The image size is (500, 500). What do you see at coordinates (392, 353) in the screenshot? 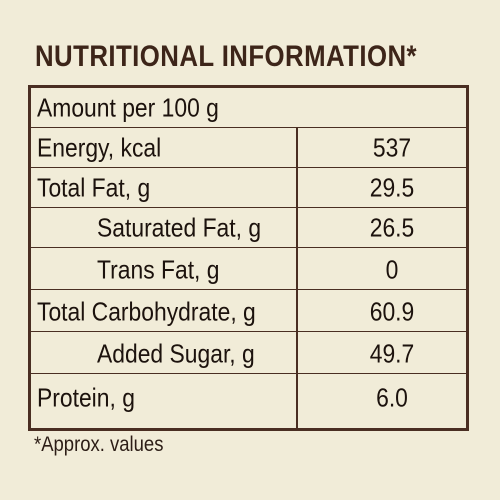
I see `row-value: 49.7` at bounding box center [392, 353].